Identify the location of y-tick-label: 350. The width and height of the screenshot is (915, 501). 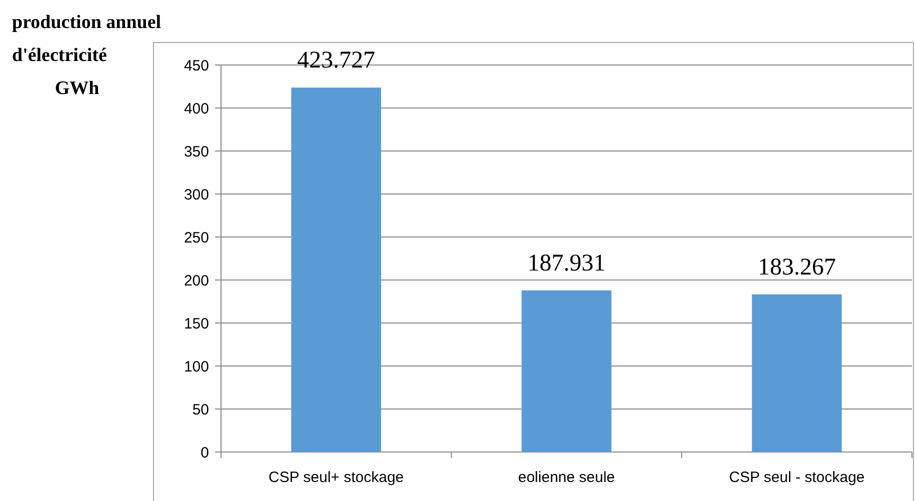
(196, 151).